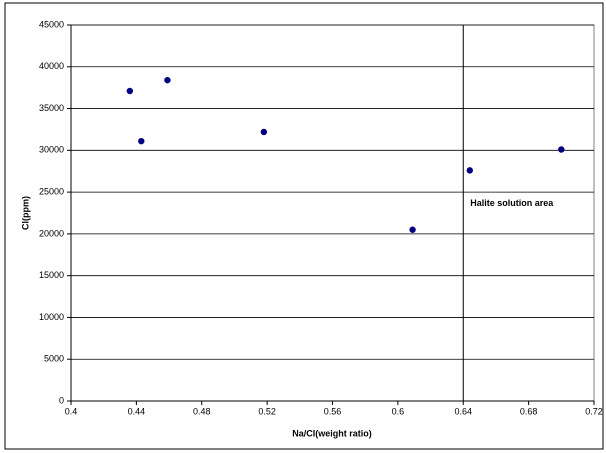 The image size is (606, 453). What do you see at coordinates (512, 203) in the screenshot?
I see `annotation: Halite solution area` at bounding box center [512, 203].